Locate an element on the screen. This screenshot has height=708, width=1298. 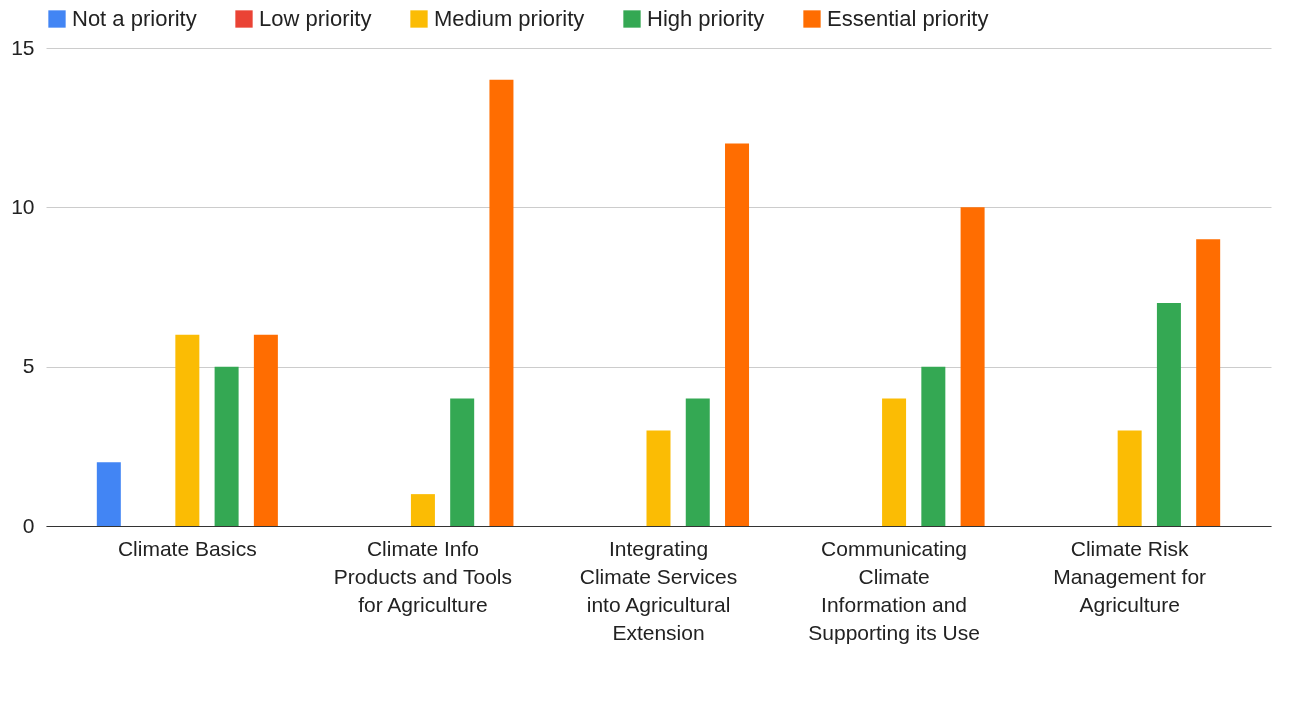
legend-label: Essential priority is located at coordinates (908, 18).